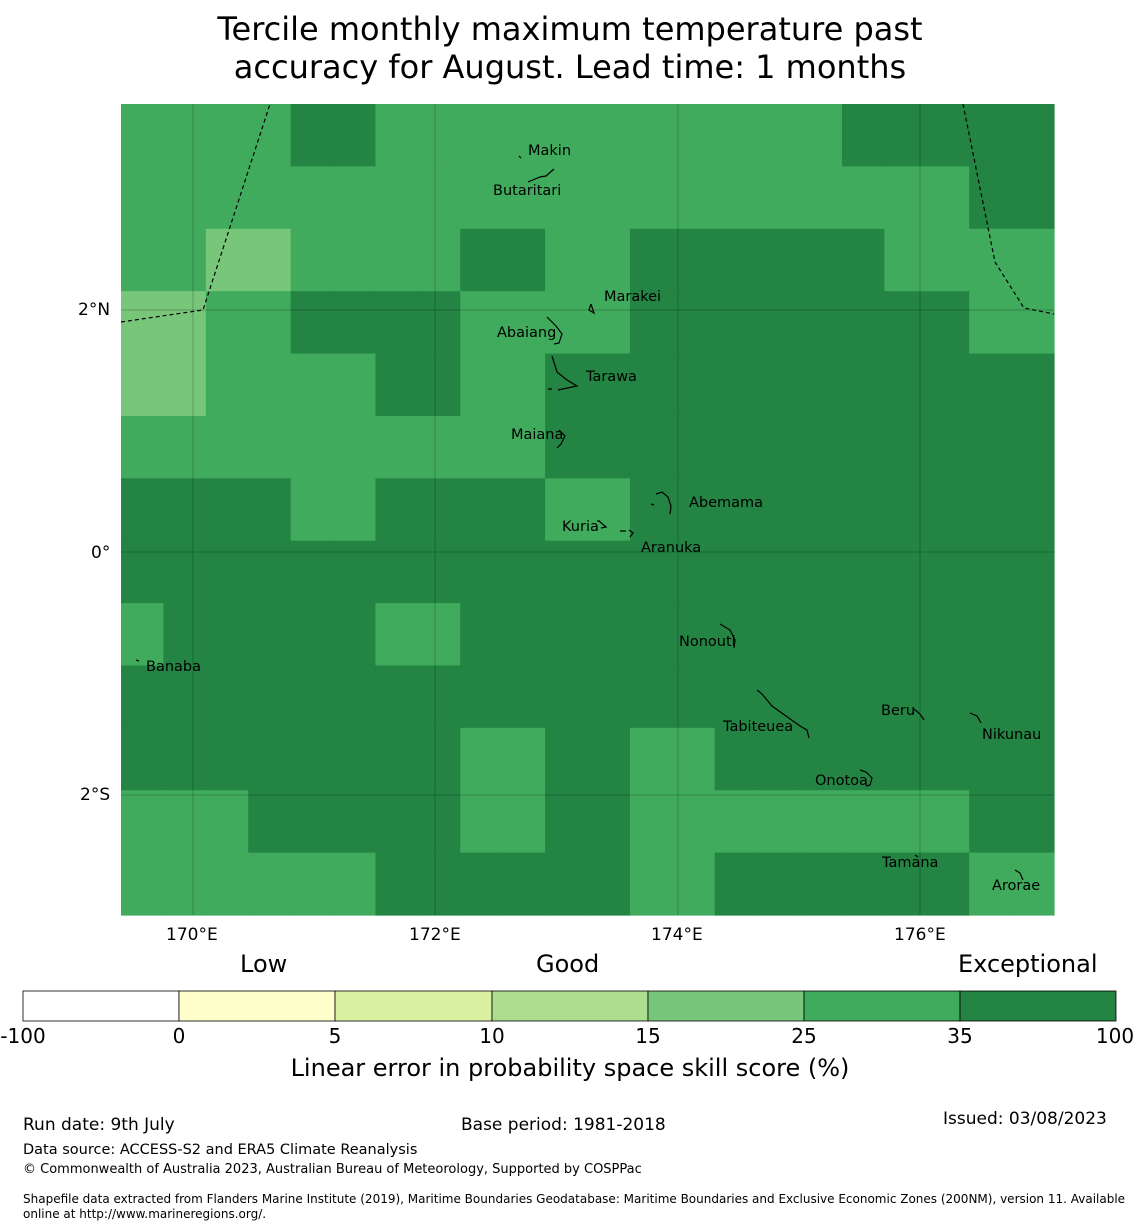 The height and width of the screenshot is (1230, 1140). I want to click on nonouti-outline, so click(727, 636).